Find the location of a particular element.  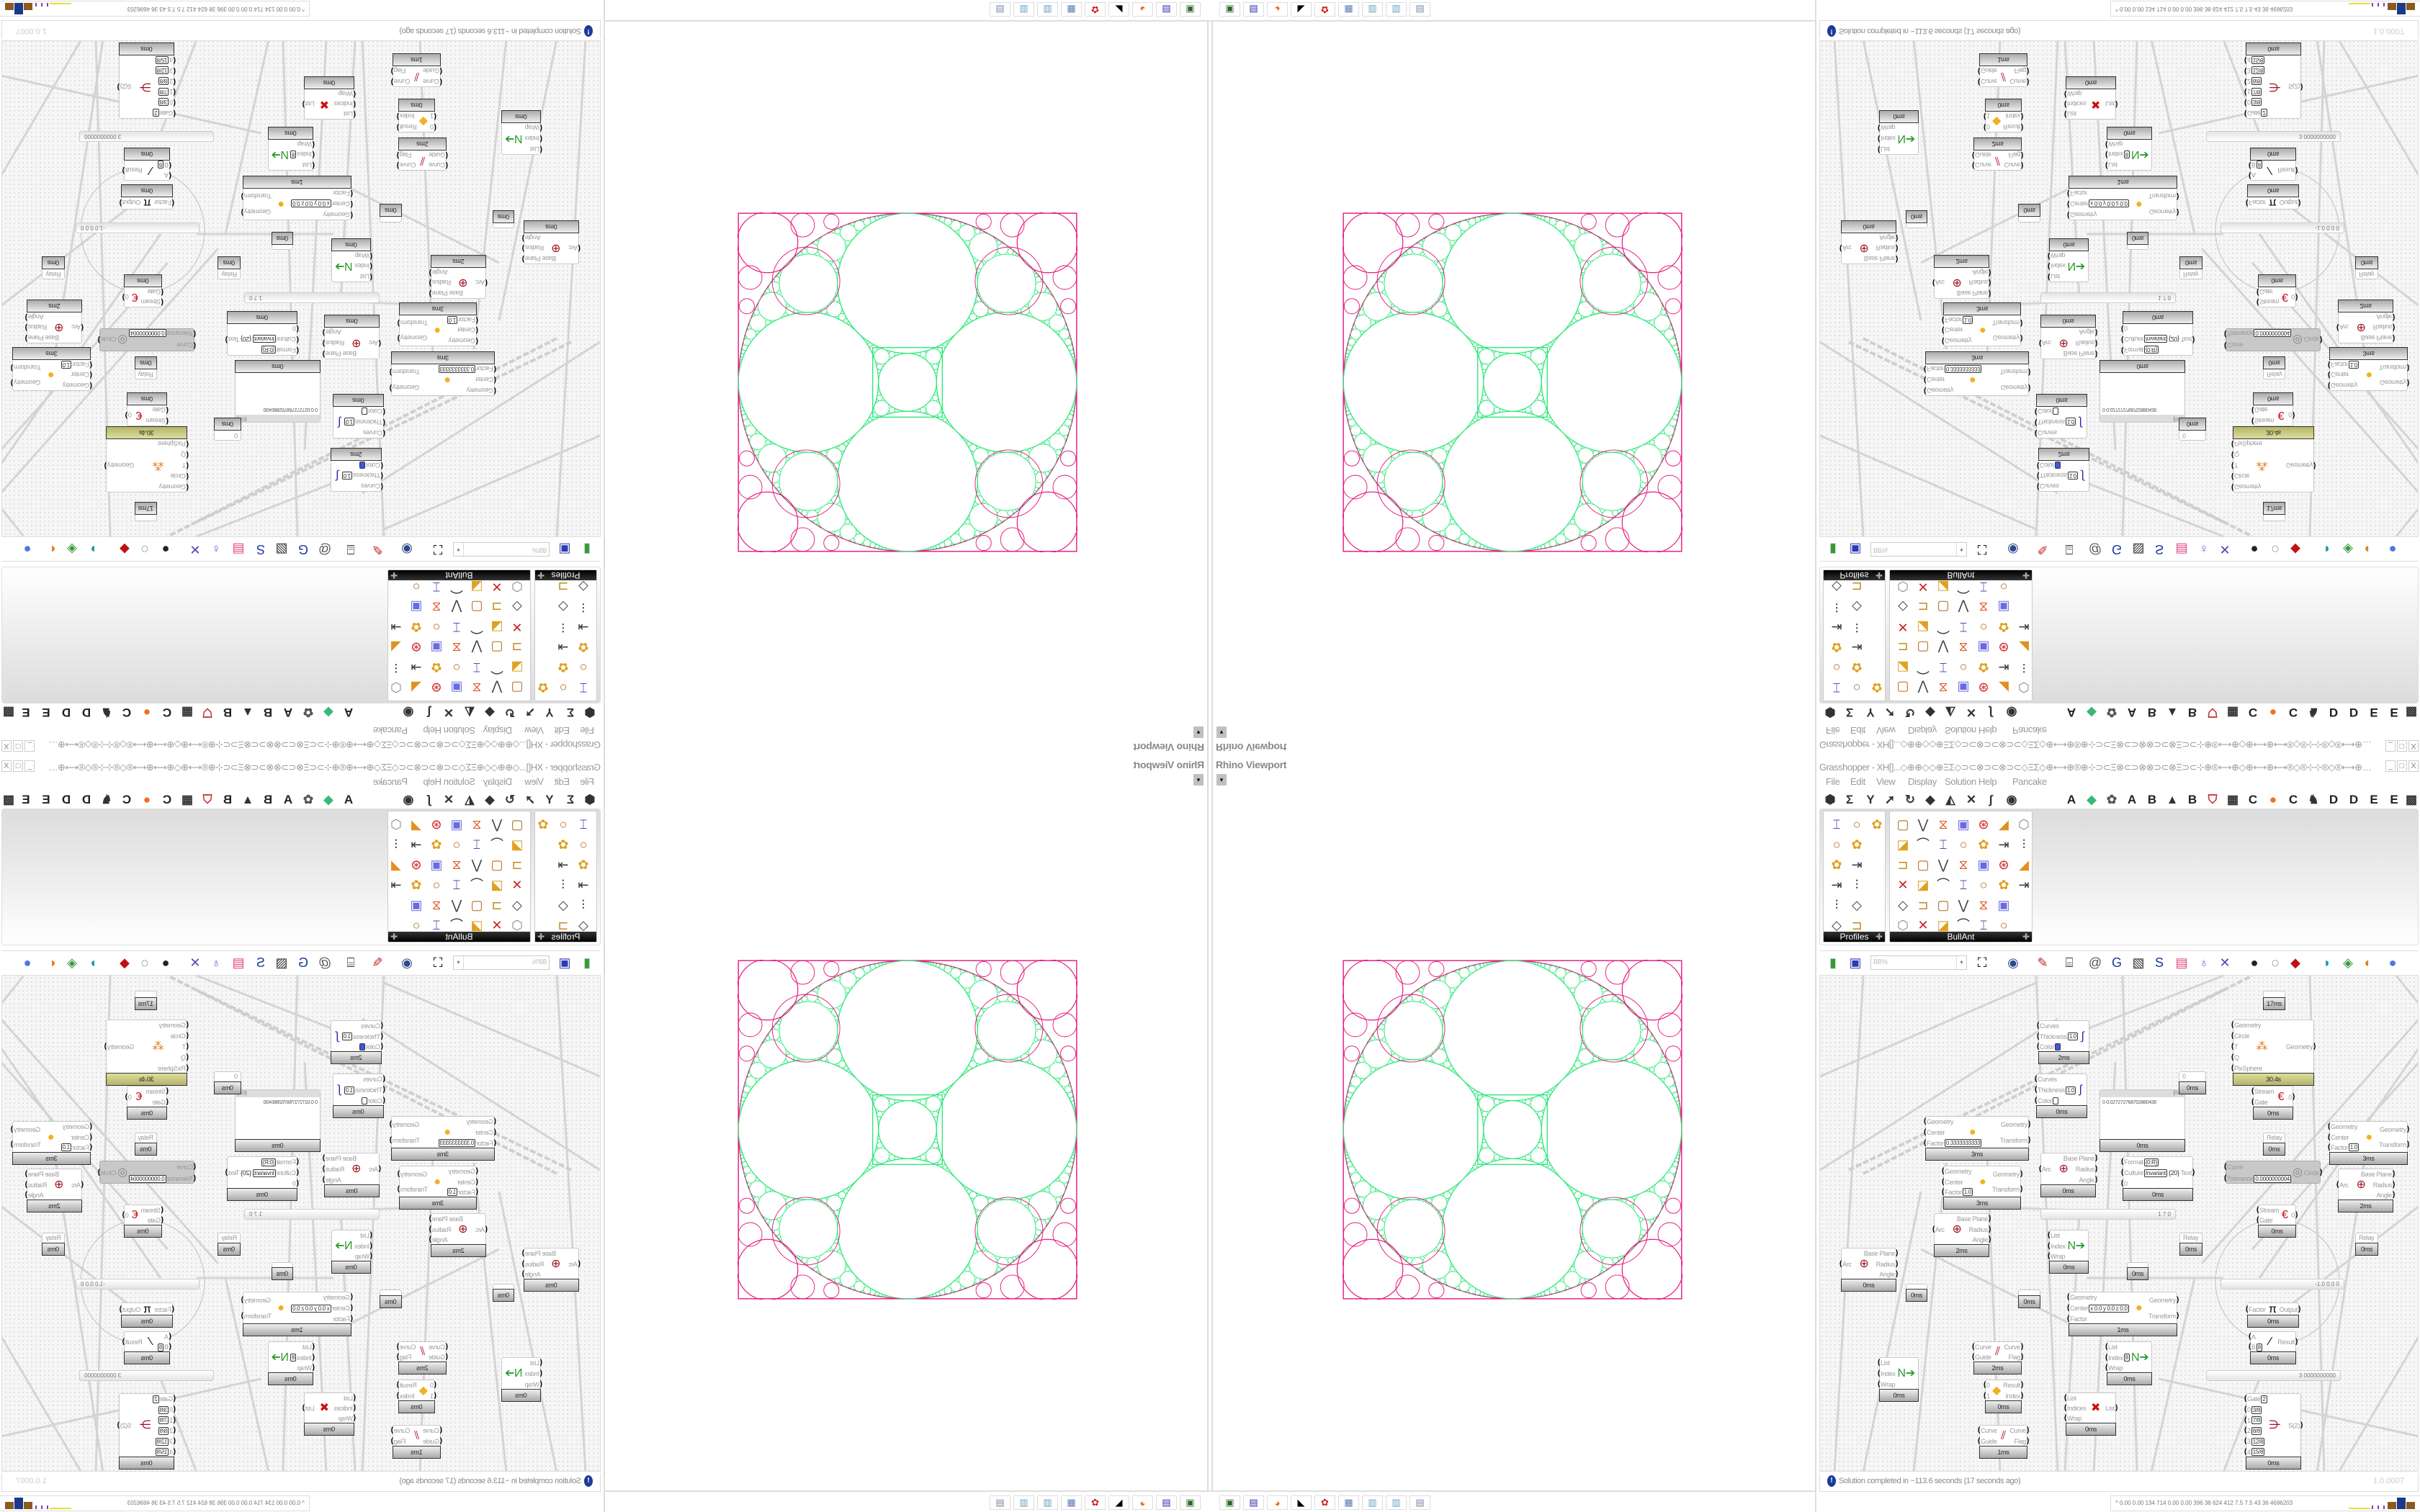

component-icon: ⊛ is located at coordinates (436, 687).